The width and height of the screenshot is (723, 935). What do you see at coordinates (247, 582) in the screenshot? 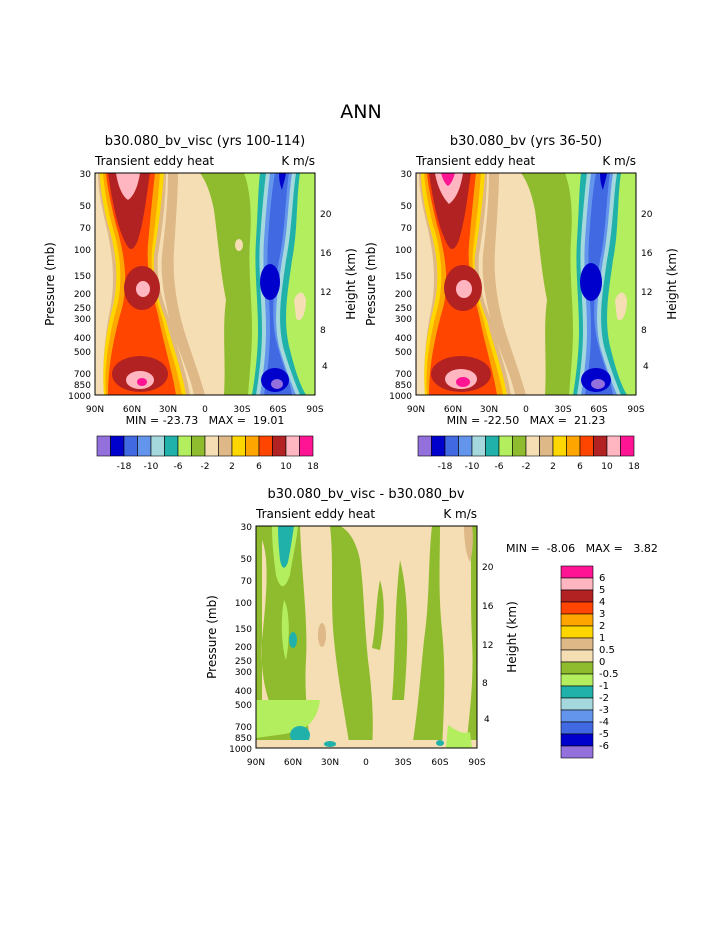
I see `panel-3-ytick: 70` at bounding box center [247, 582].